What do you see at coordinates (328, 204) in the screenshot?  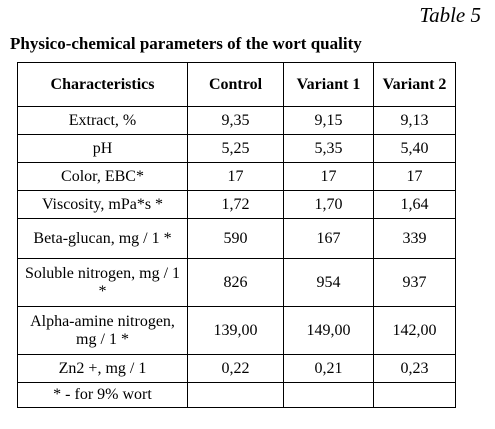 I see `variant-1-value: 1,70` at bounding box center [328, 204].